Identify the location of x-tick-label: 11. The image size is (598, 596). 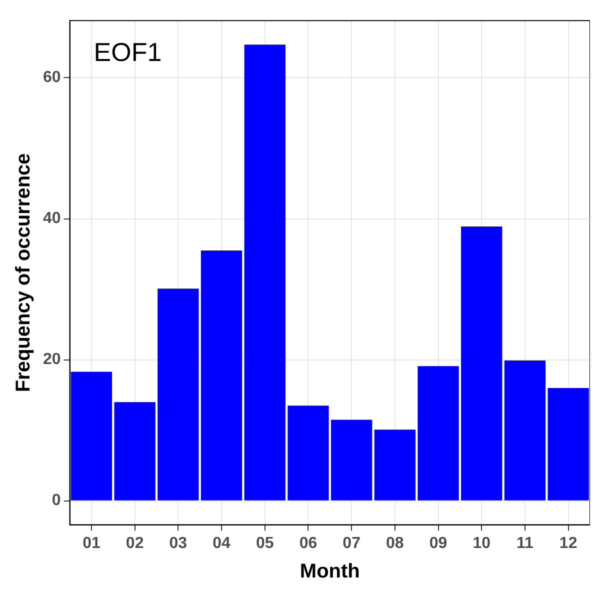
(525, 543).